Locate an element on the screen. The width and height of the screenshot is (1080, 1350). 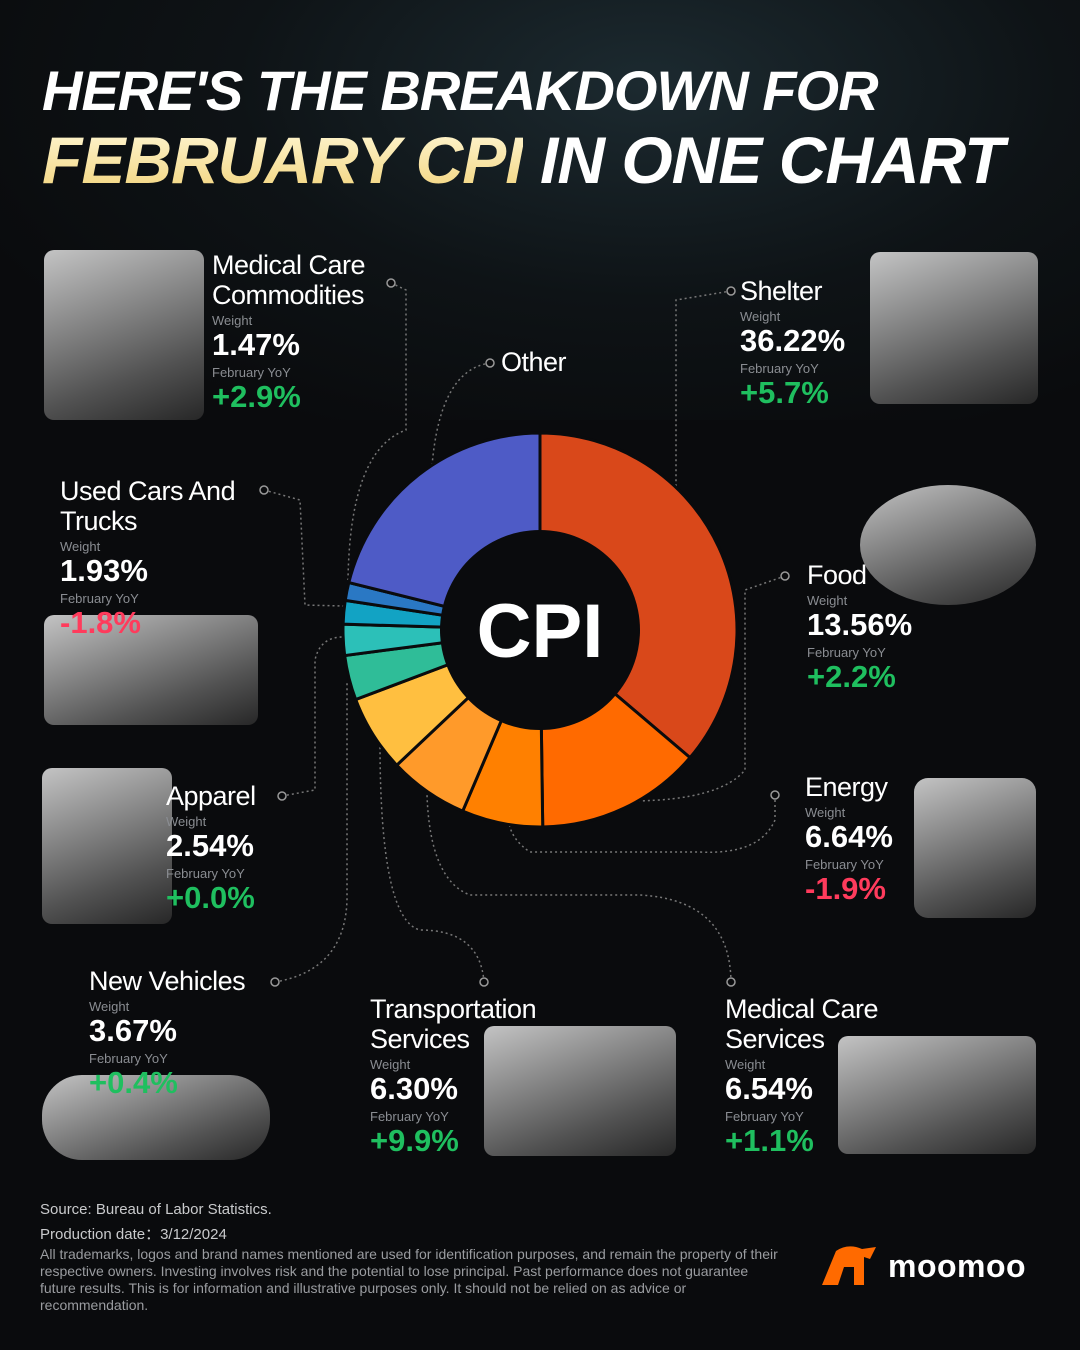
yoy-value: +2.9% is located at coordinates (256, 396).